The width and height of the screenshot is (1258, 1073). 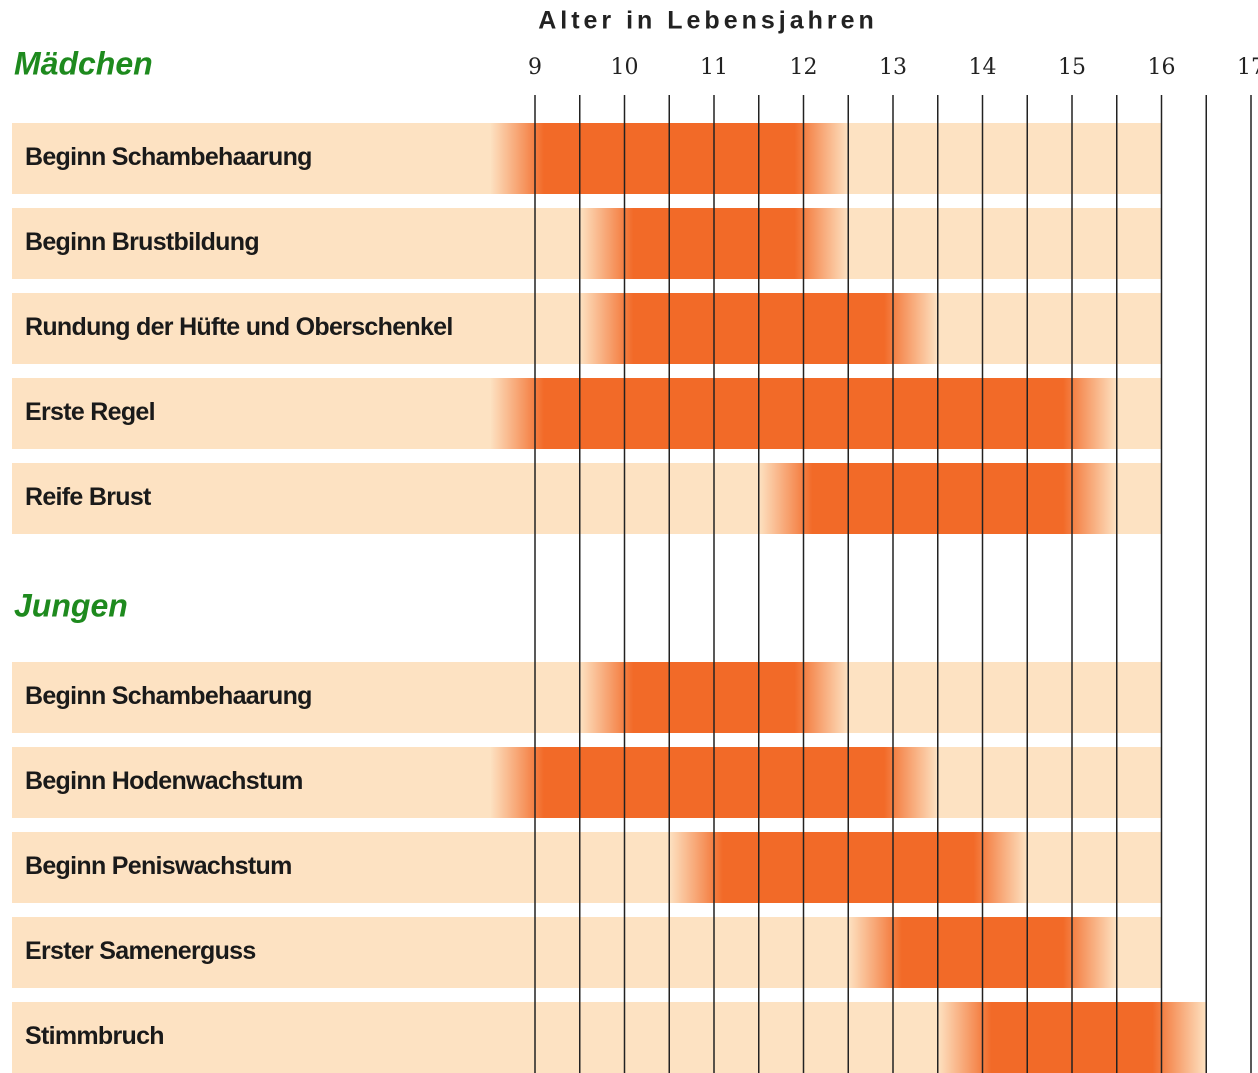 I want to click on x-axis-label: Alter in Lebensjahren, so click(x=708, y=21).